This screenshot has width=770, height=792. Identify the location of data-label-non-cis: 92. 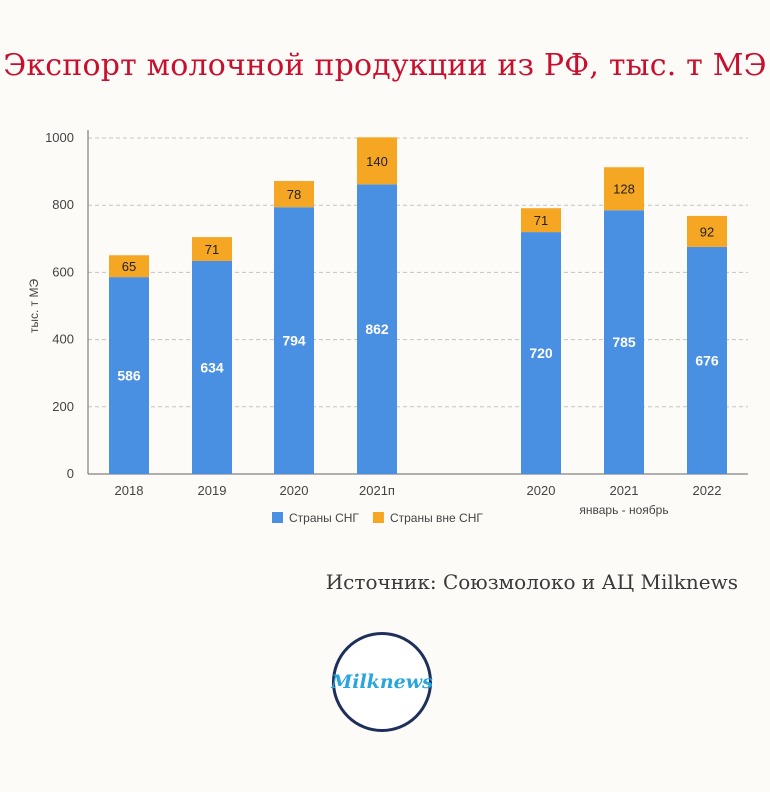
(707, 231).